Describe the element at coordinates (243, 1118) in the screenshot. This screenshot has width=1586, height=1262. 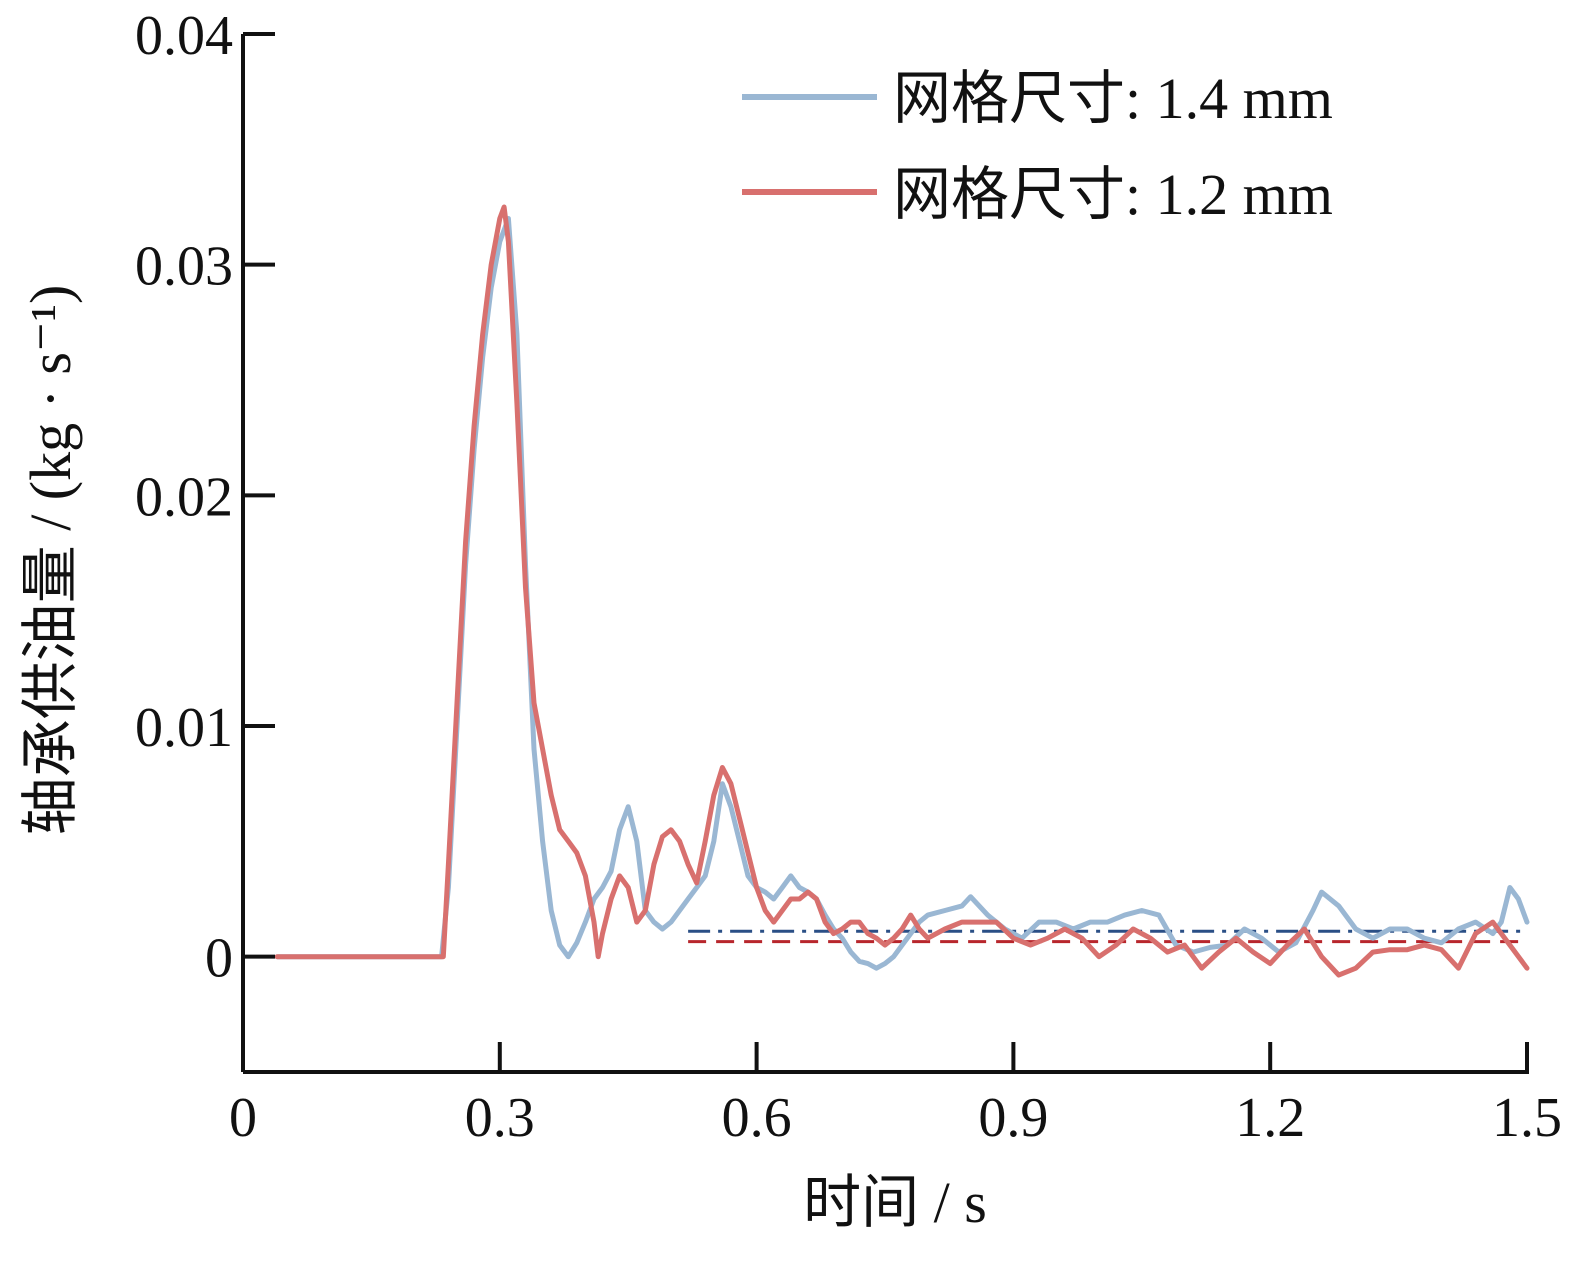
I see `x-tick-label: 0` at that location.